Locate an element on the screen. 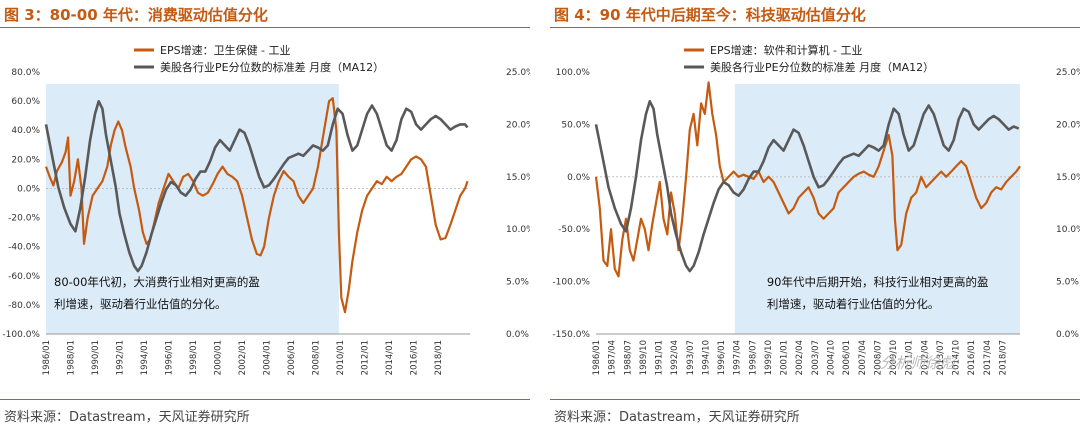  x-tick-label: 1998/01 is located at coordinates (194, 357).